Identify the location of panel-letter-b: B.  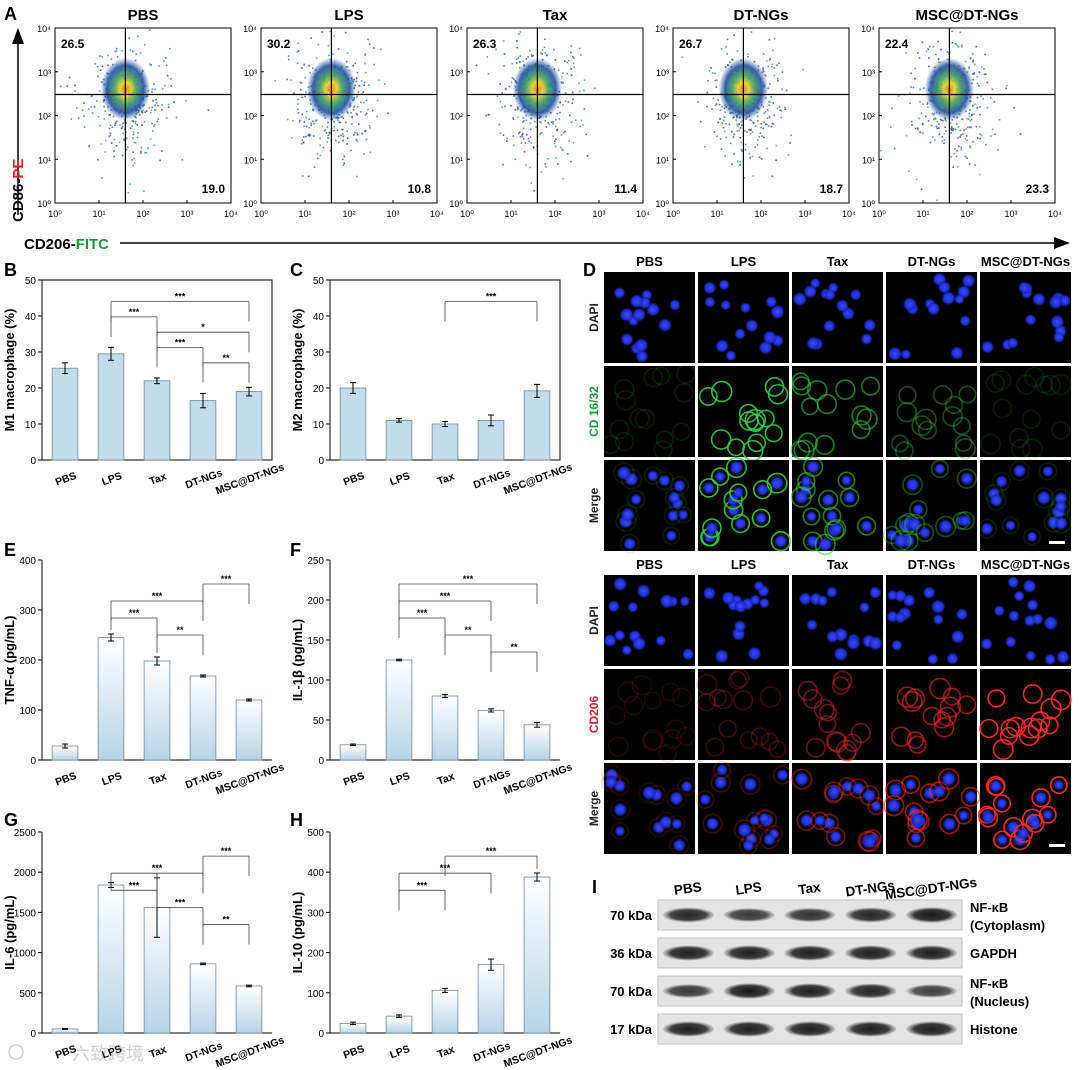
(10, 270).